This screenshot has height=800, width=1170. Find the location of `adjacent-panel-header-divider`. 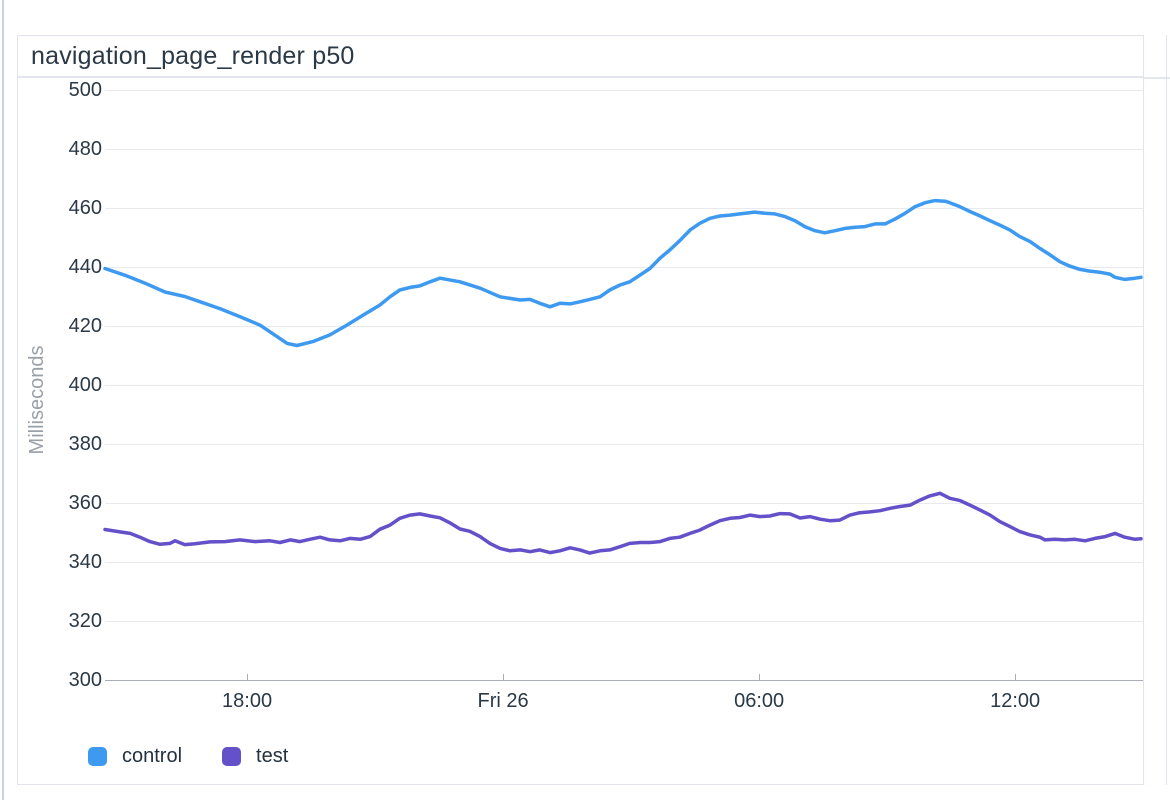

adjacent-panel-header-divider is located at coordinates (1157, 78).